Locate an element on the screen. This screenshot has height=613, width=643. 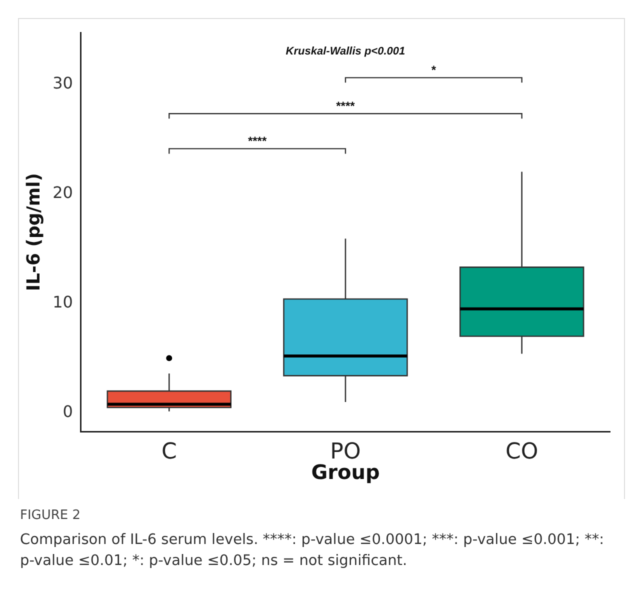
y-tick-label: 0 is located at coordinates (67, 412).